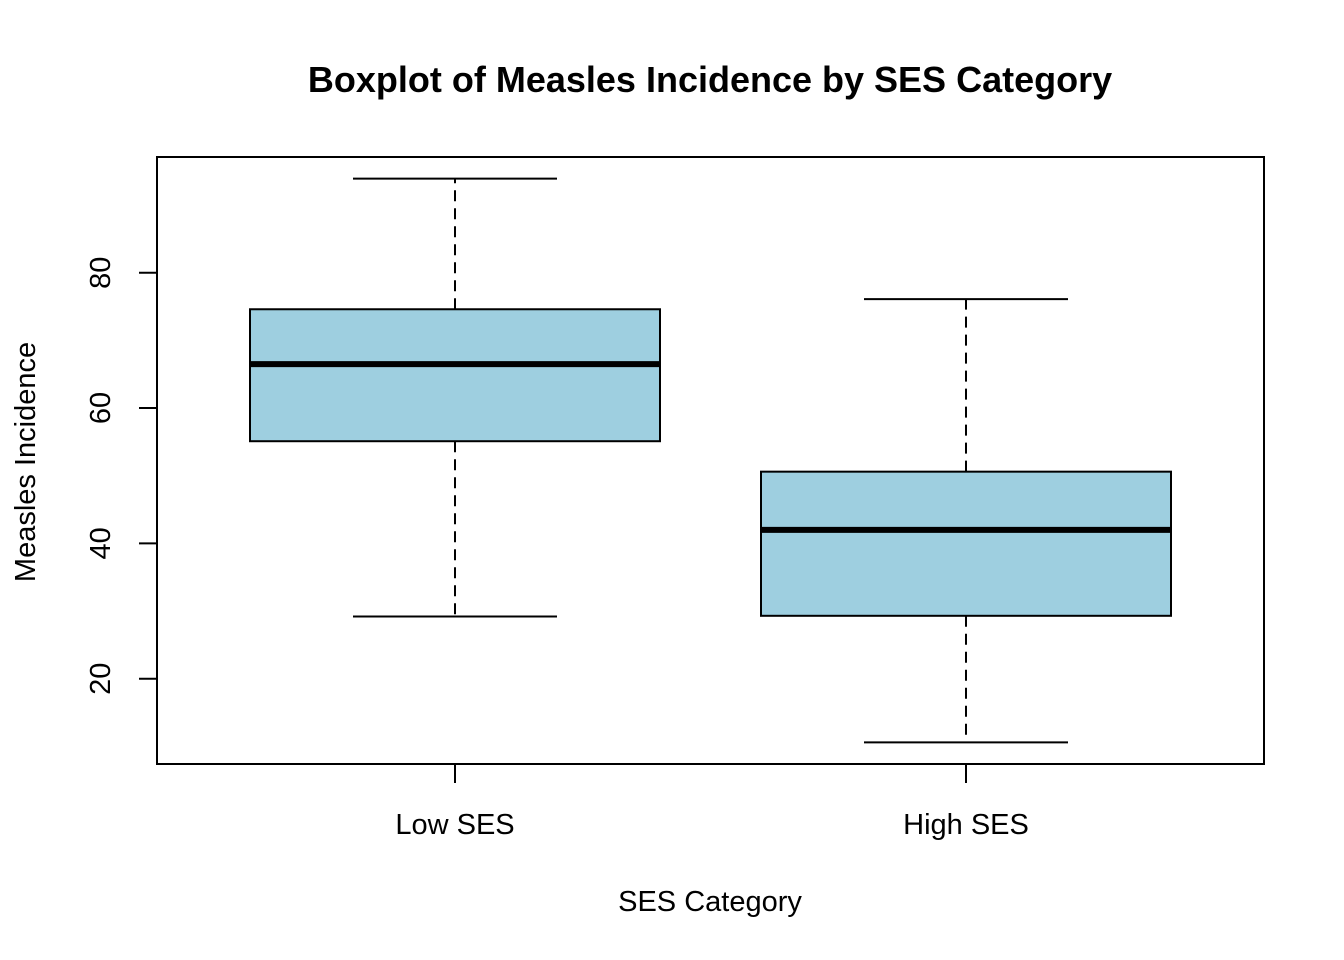  I want to click on y-tick-label: 60, so click(101, 408).